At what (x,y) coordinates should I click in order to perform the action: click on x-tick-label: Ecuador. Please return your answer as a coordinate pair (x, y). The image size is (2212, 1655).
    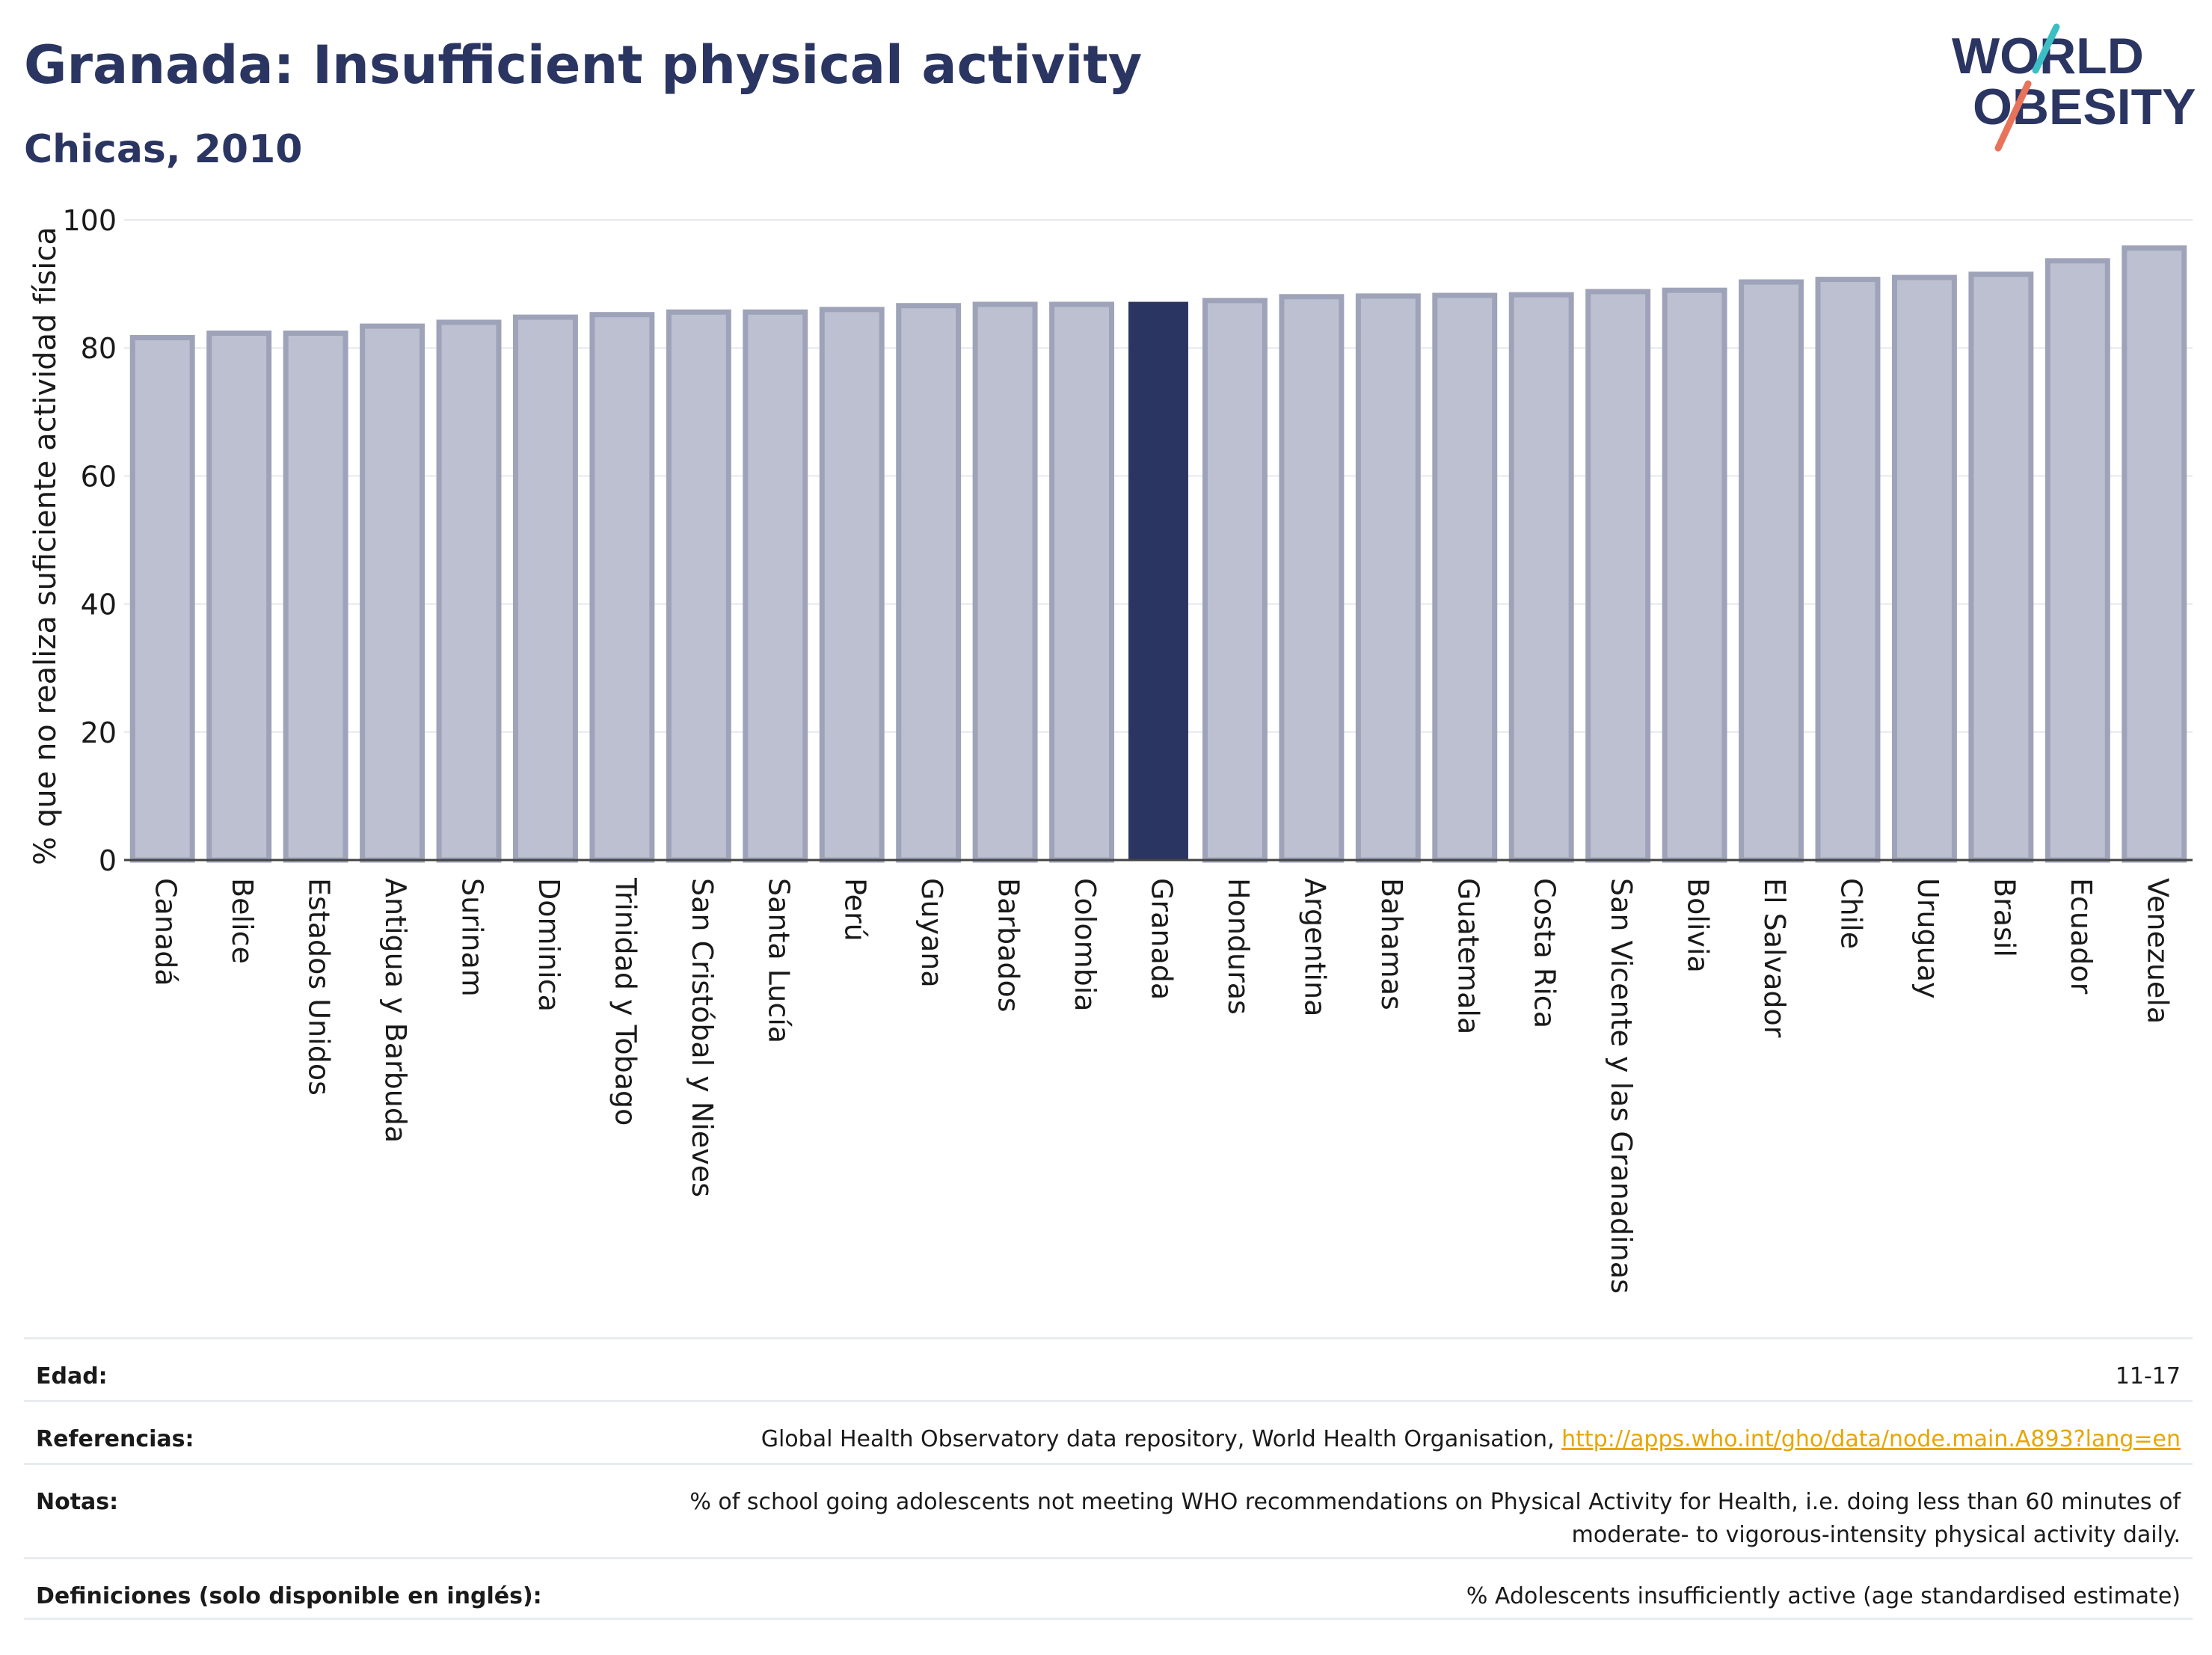
    Looking at the image, I should click on (2081, 936).